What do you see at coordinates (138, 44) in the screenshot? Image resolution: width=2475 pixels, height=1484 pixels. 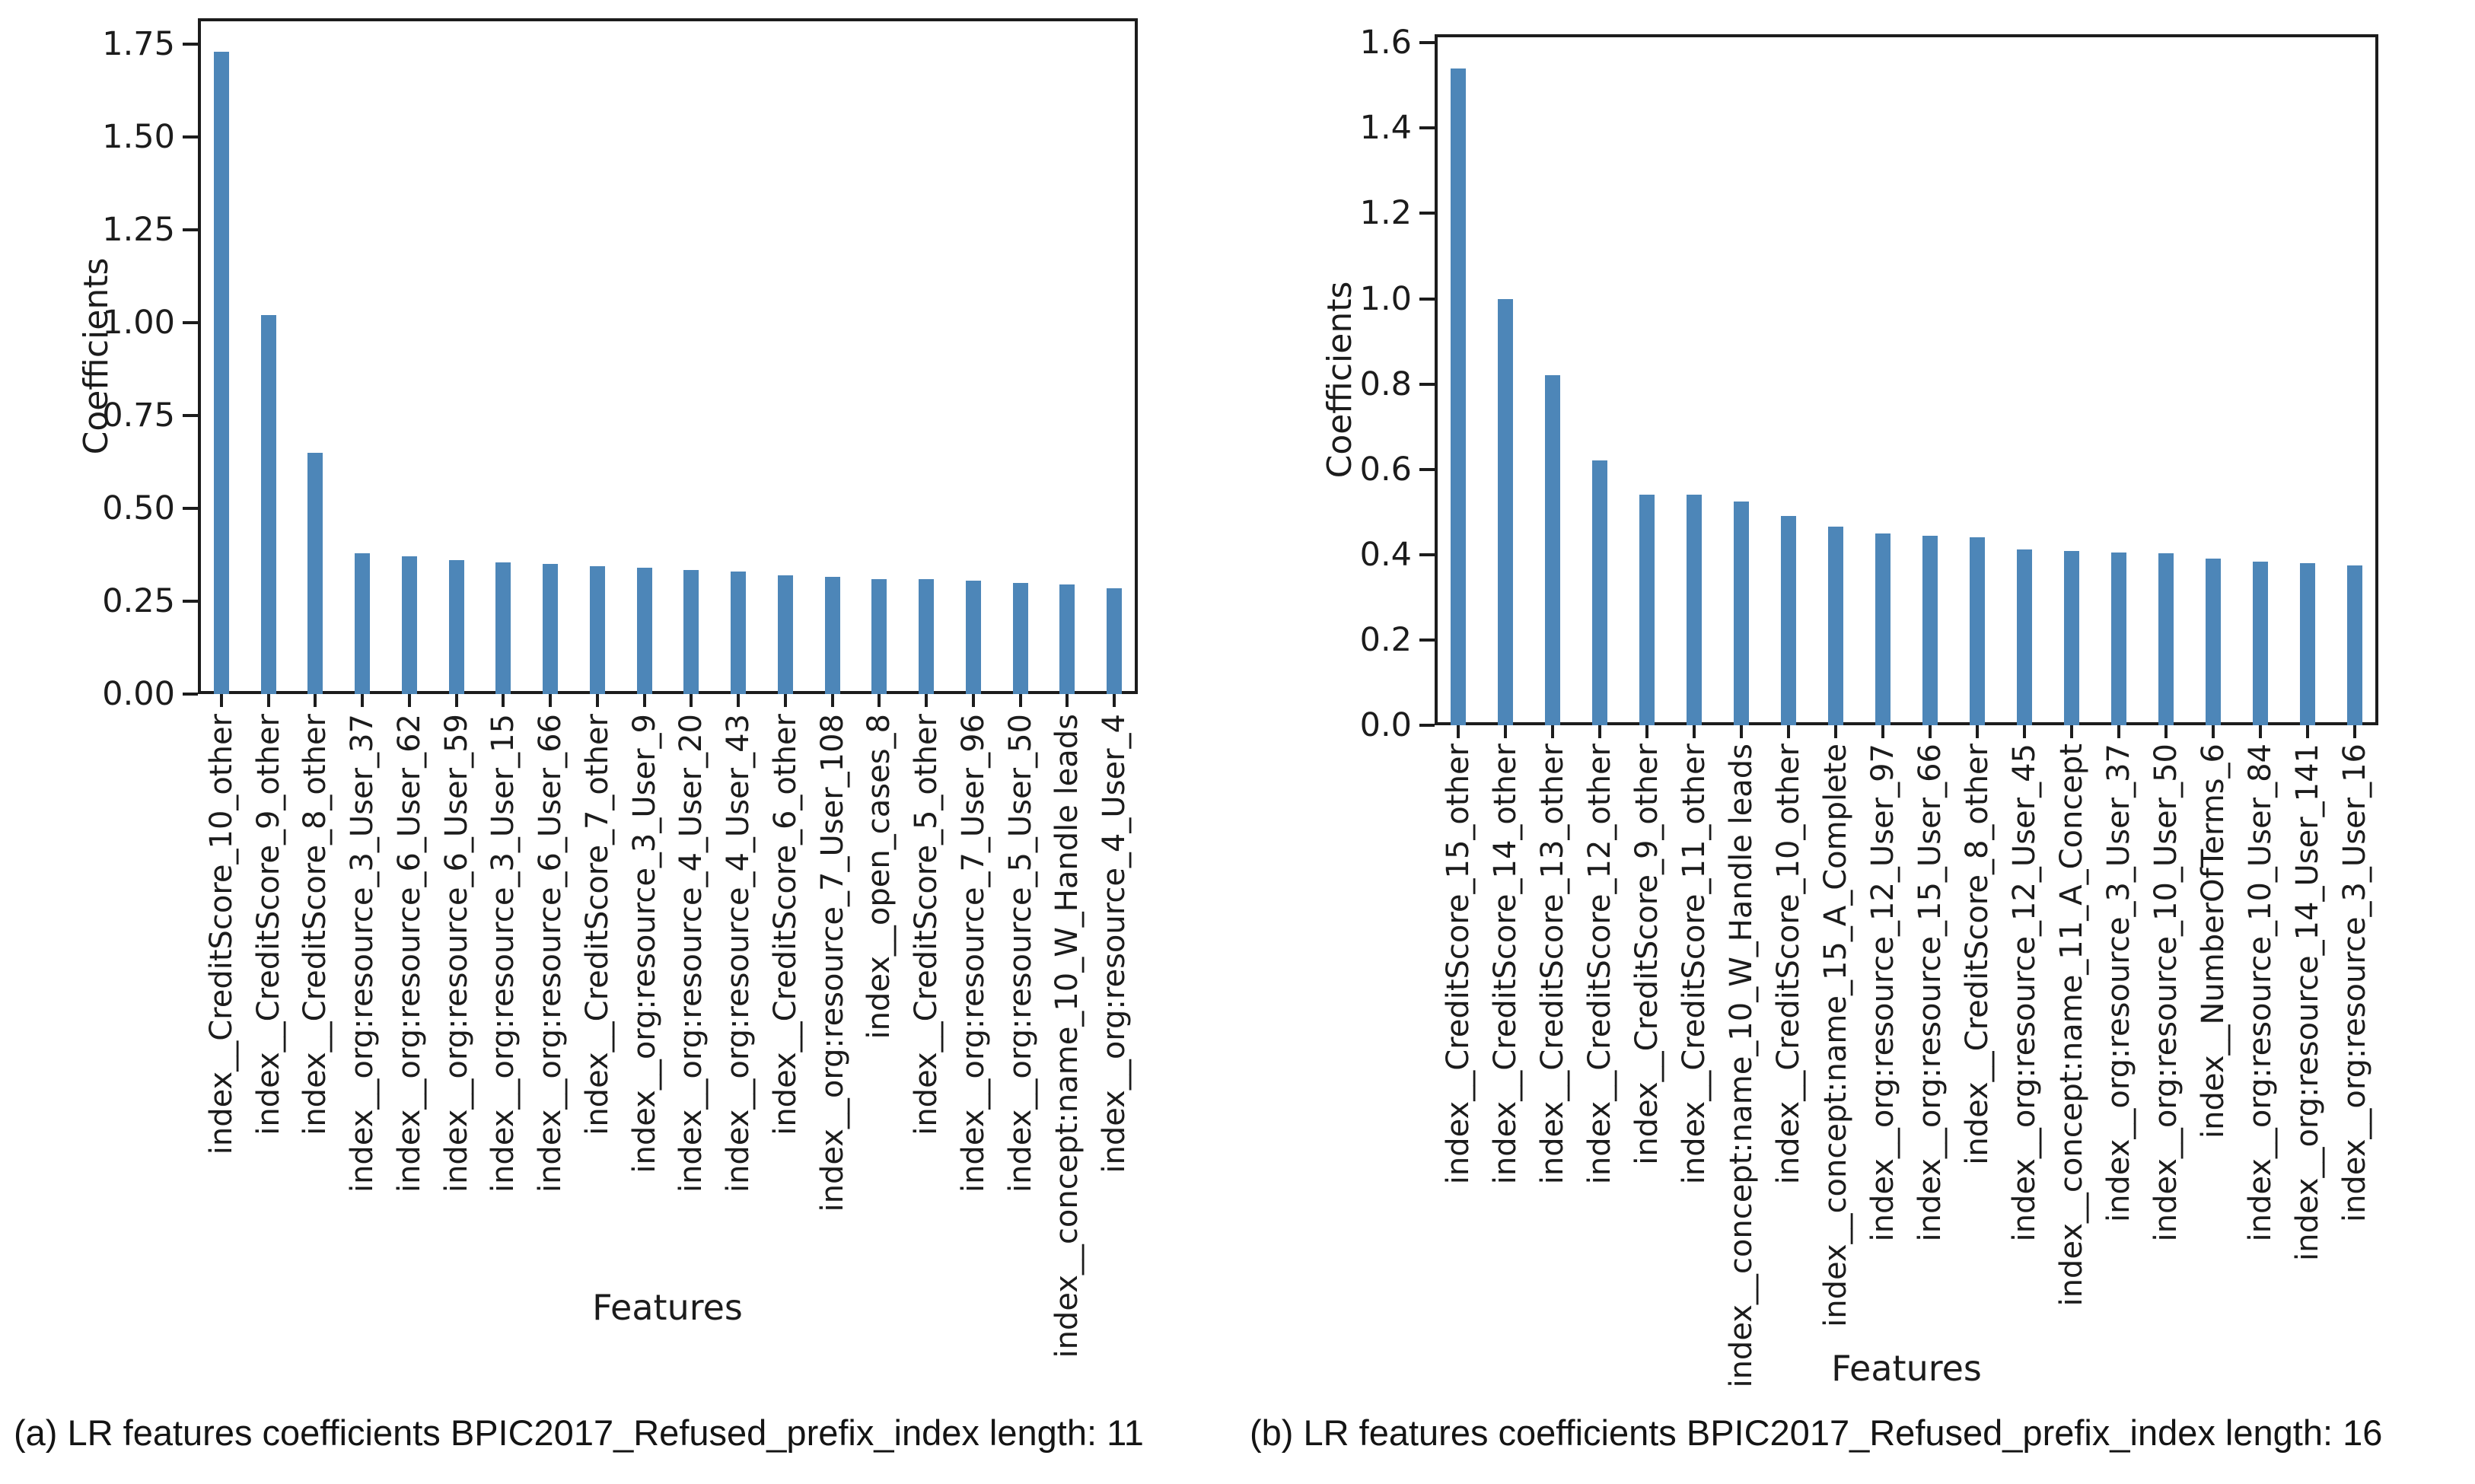 I see `y-tick-label: 1.75` at bounding box center [138, 44].